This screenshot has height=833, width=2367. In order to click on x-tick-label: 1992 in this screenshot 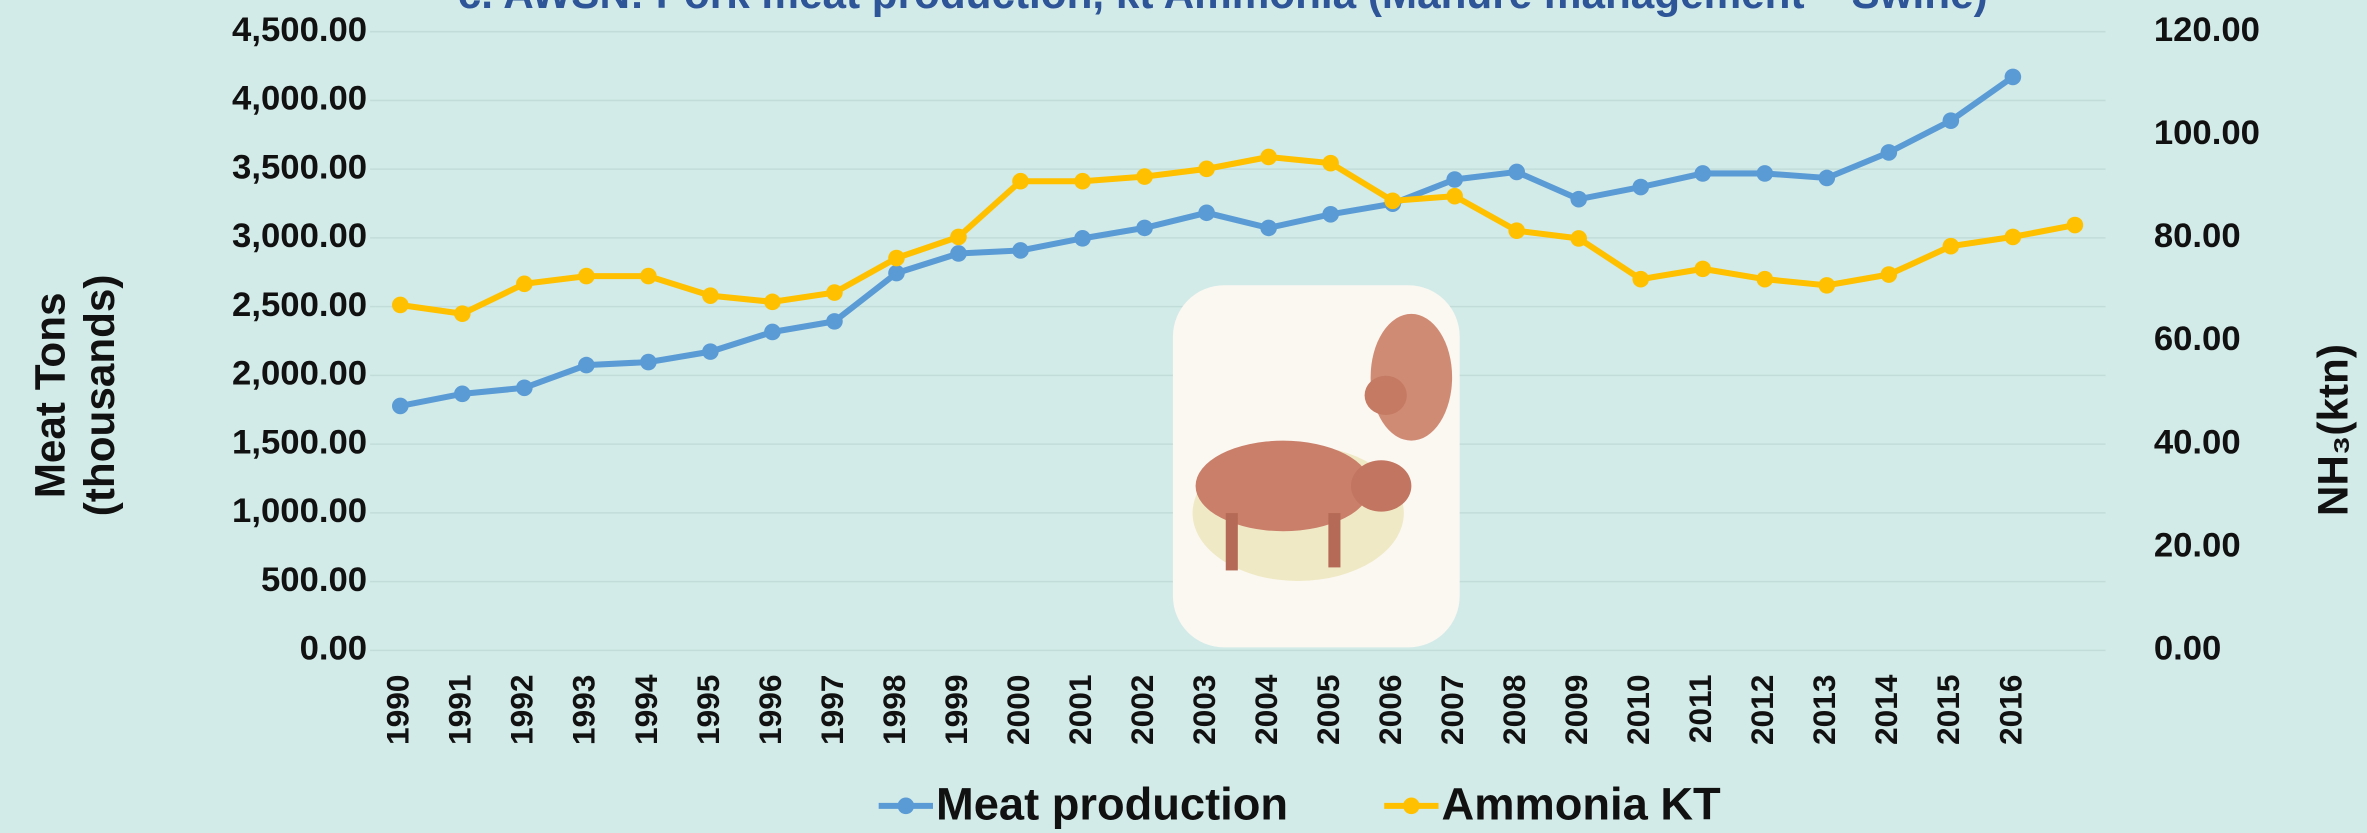, I will do `click(522, 710)`.